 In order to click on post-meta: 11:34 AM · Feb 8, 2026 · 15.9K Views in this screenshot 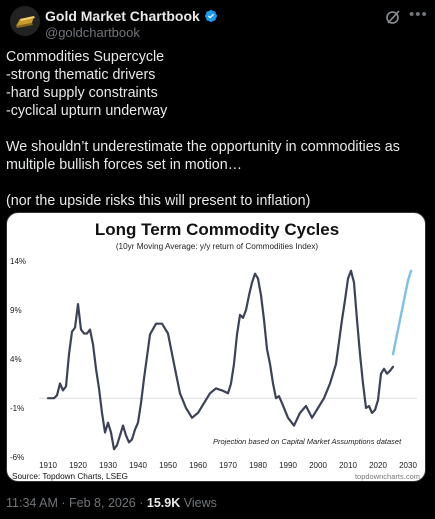, I will do `click(111, 503)`.